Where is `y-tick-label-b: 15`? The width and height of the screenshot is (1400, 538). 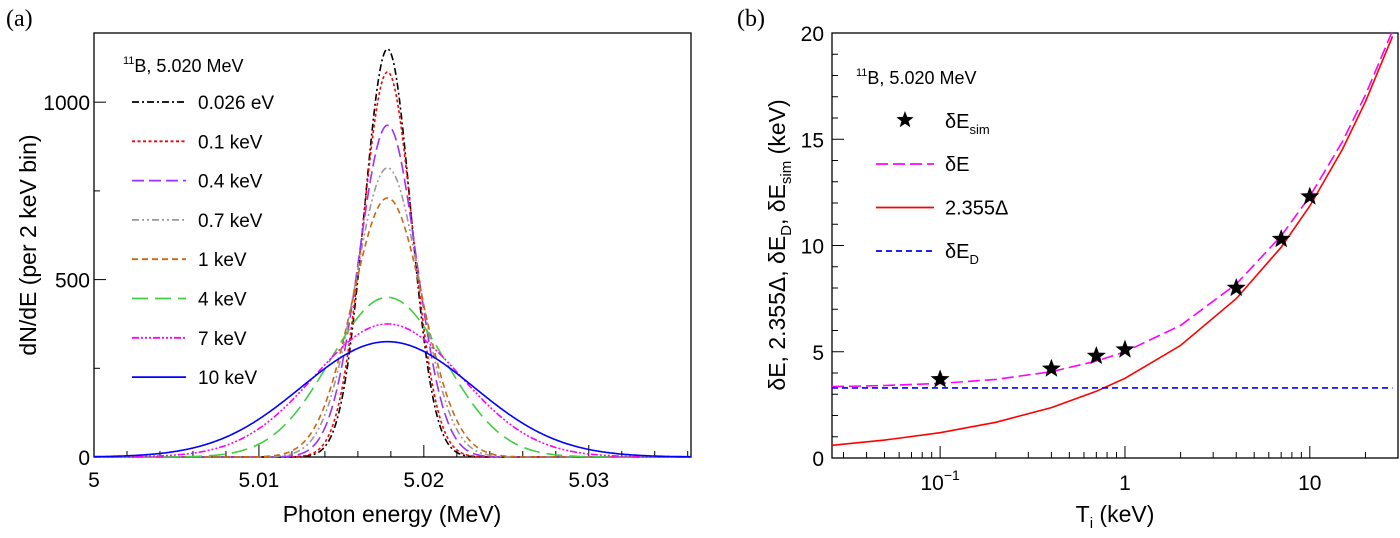 y-tick-label-b: 15 is located at coordinates (812, 140).